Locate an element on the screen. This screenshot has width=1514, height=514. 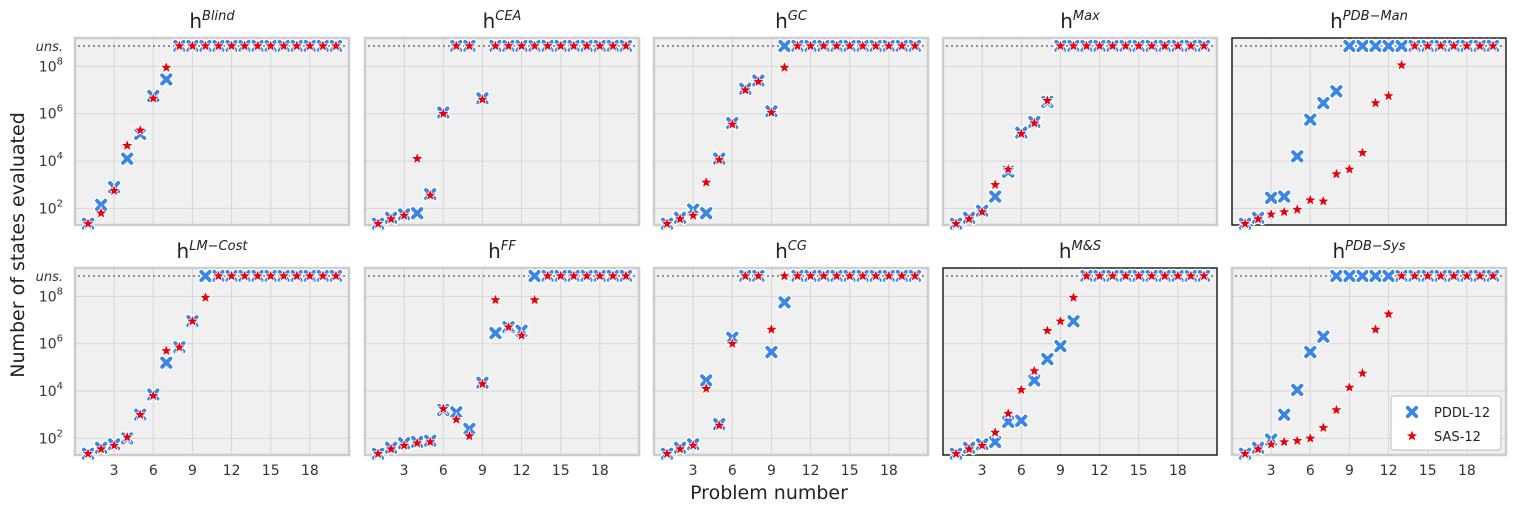
legend-label-pddl: PDDL-12 is located at coordinates (1462, 413).